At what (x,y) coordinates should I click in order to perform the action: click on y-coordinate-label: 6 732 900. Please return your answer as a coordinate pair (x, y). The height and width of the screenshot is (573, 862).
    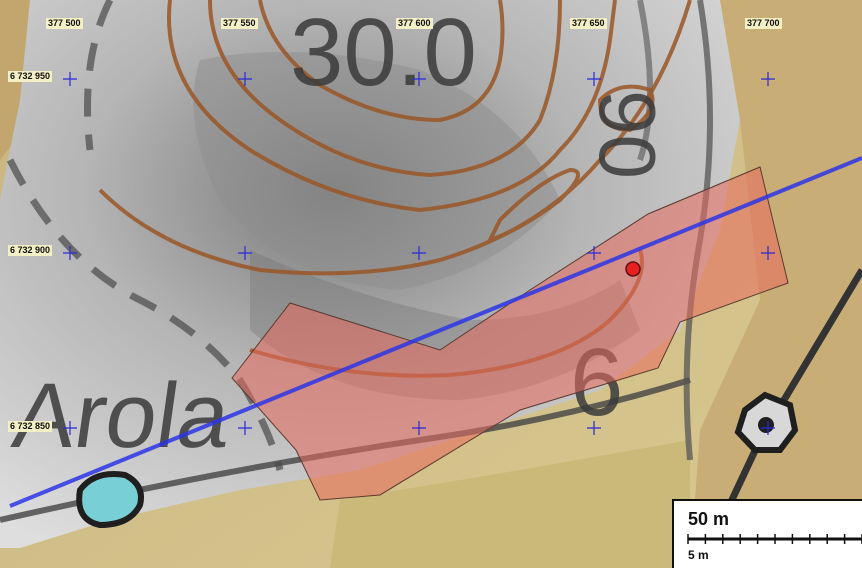
    Looking at the image, I should click on (30, 250).